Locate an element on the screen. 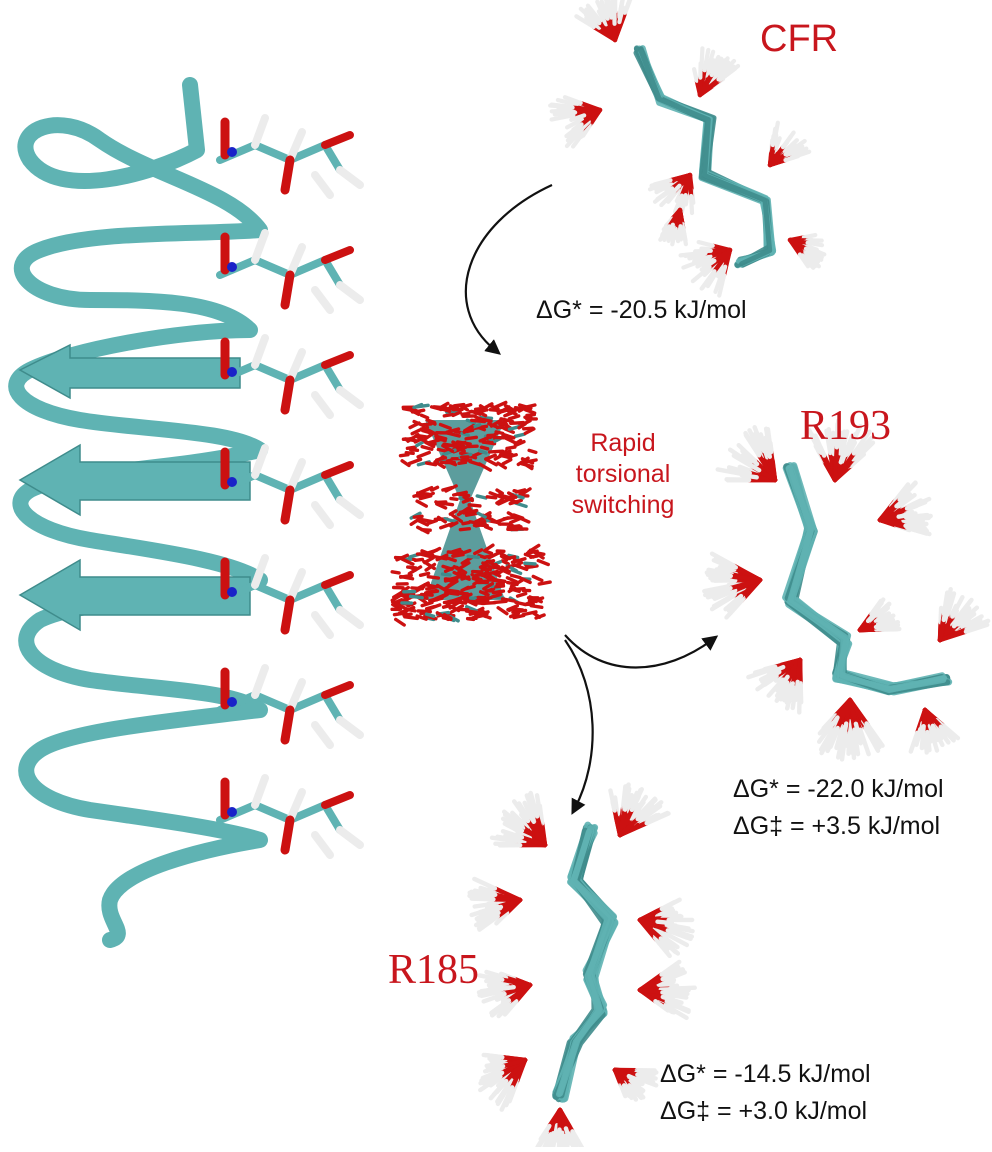 Image resolution: width=992 pixels, height=1152 pixels. r185-ensemble is located at coordinates (581, 966).